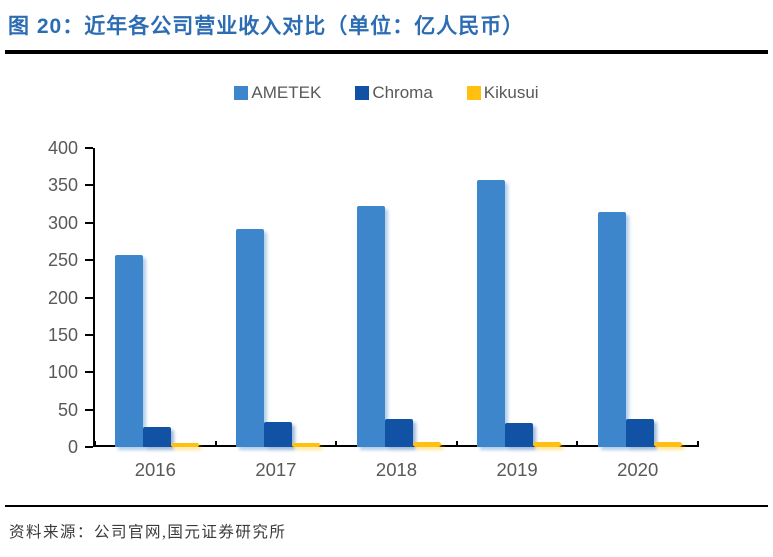 This screenshot has width=773, height=557. I want to click on x-axis-label: 2018, so click(396, 469).